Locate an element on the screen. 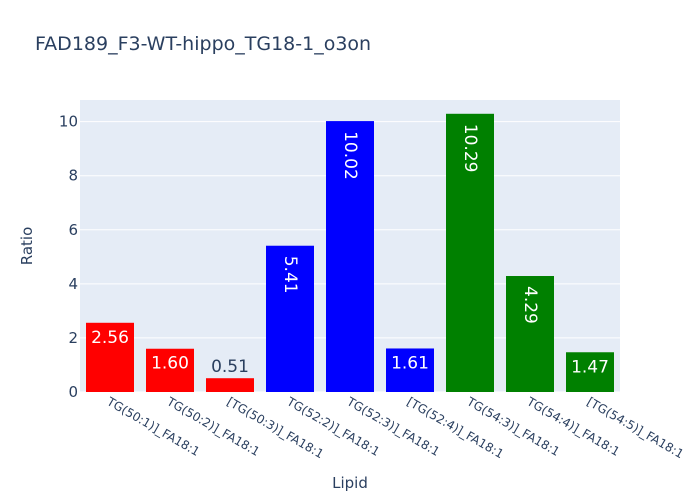  y-tick-label: 2 is located at coordinates (73, 338).